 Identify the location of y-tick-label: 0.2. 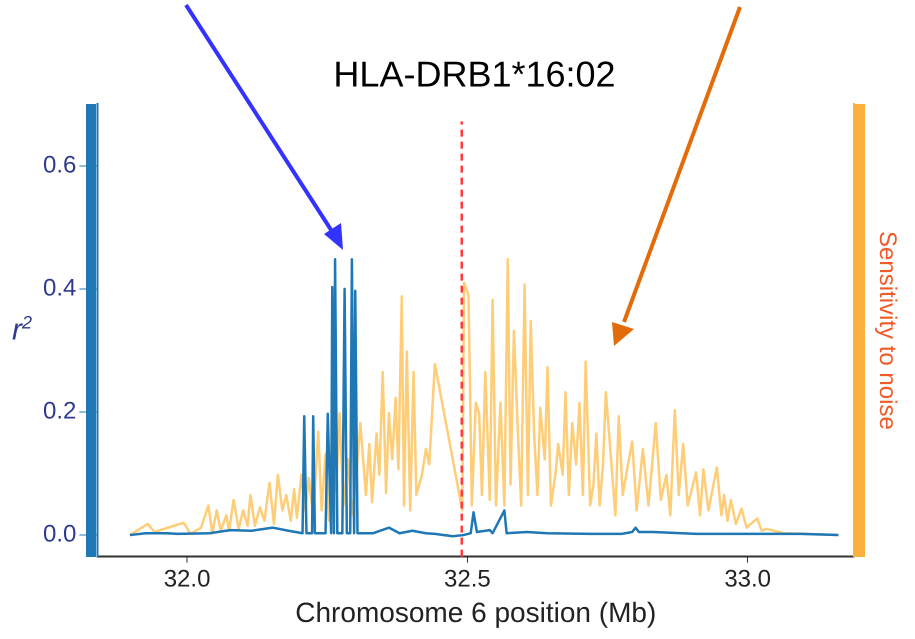
(59, 411).